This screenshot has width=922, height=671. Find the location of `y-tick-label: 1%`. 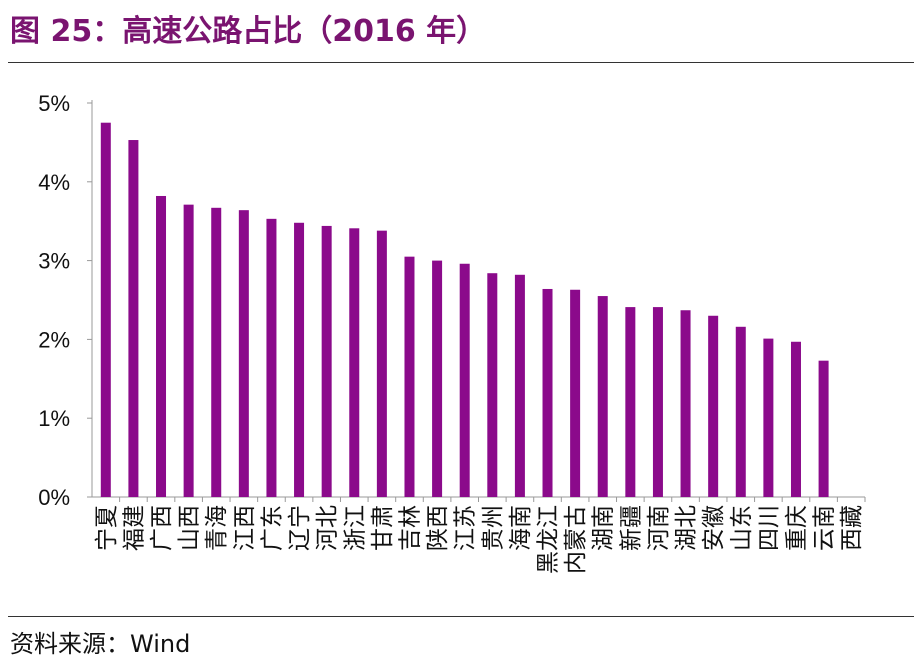

y-tick-label: 1% is located at coordinates (54, 418).